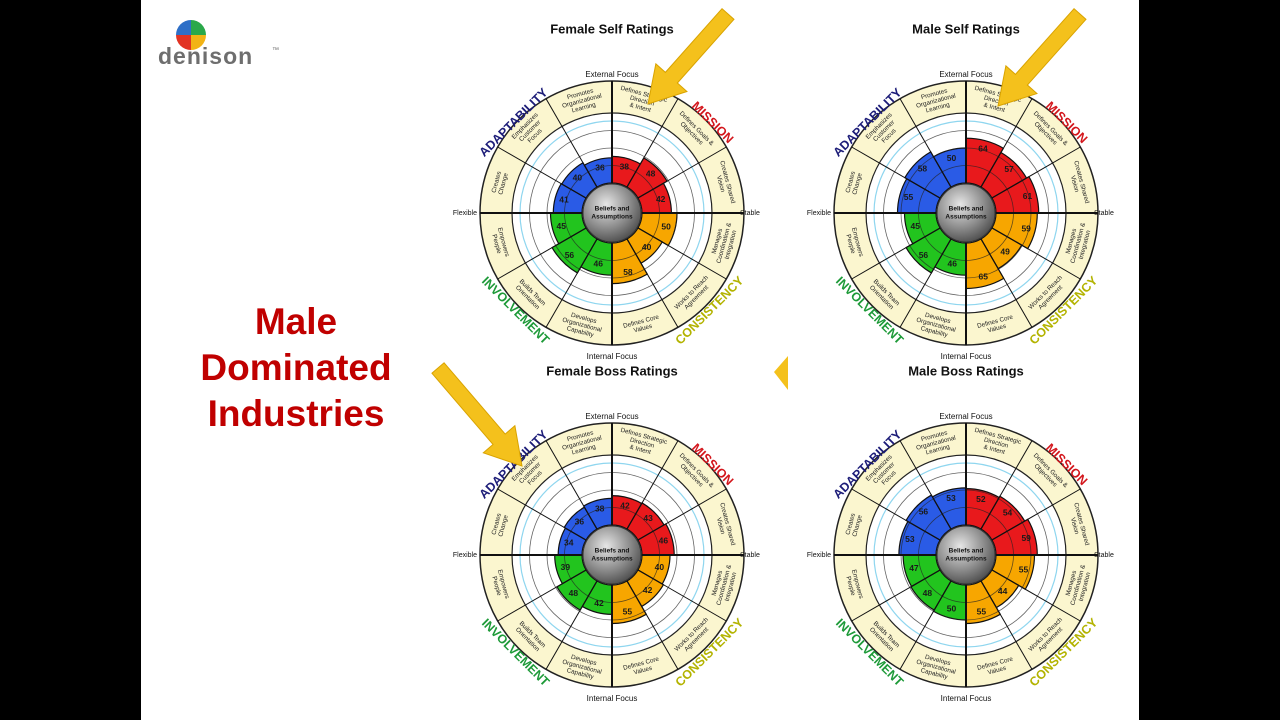 Image resolution: width=1280 pixels, height=720 pixels. I want to click on value-label: 42, so click(625, 506).